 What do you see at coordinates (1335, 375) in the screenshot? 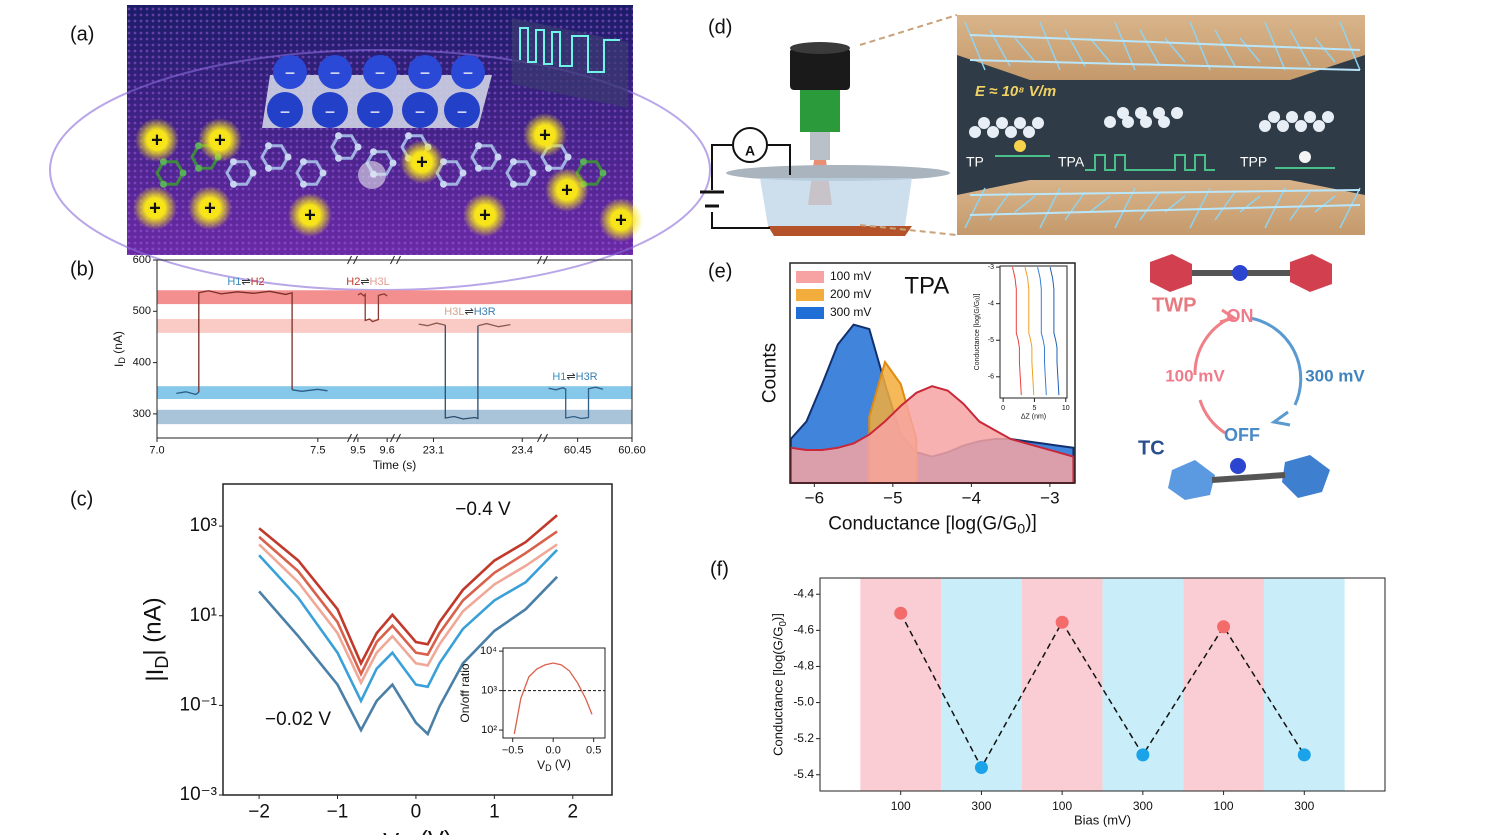
I see `bias-label: 300 mV` at bounding box center [1335, 375].